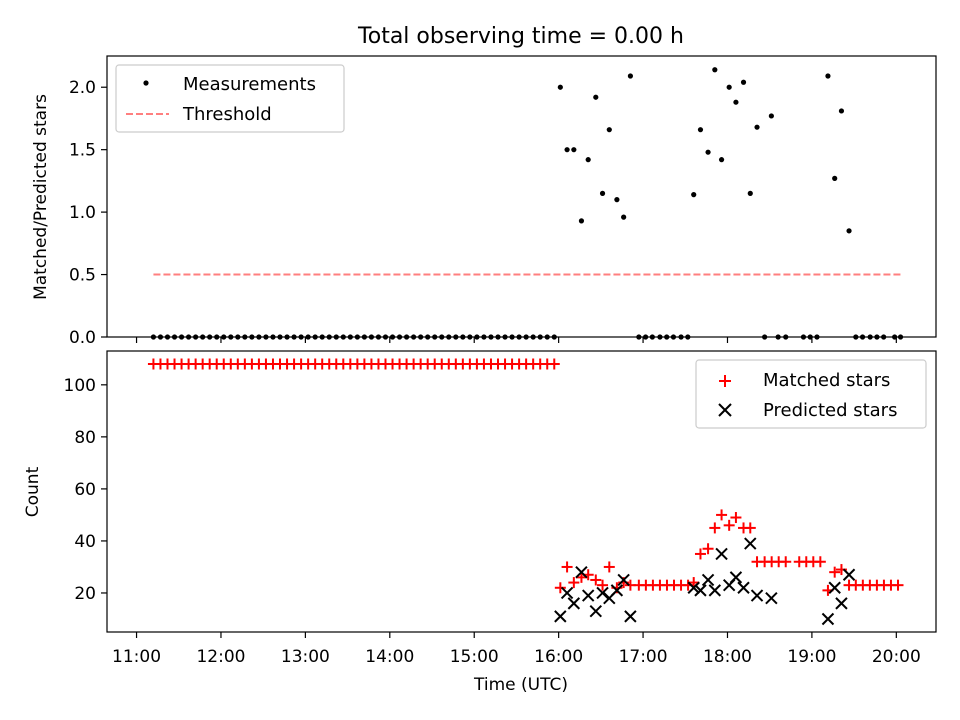 The image size is (960, 720). Describe the element at coordinates (227, 114) in the screenshot. I see `legend-threshold-label: Threshold` at that location.